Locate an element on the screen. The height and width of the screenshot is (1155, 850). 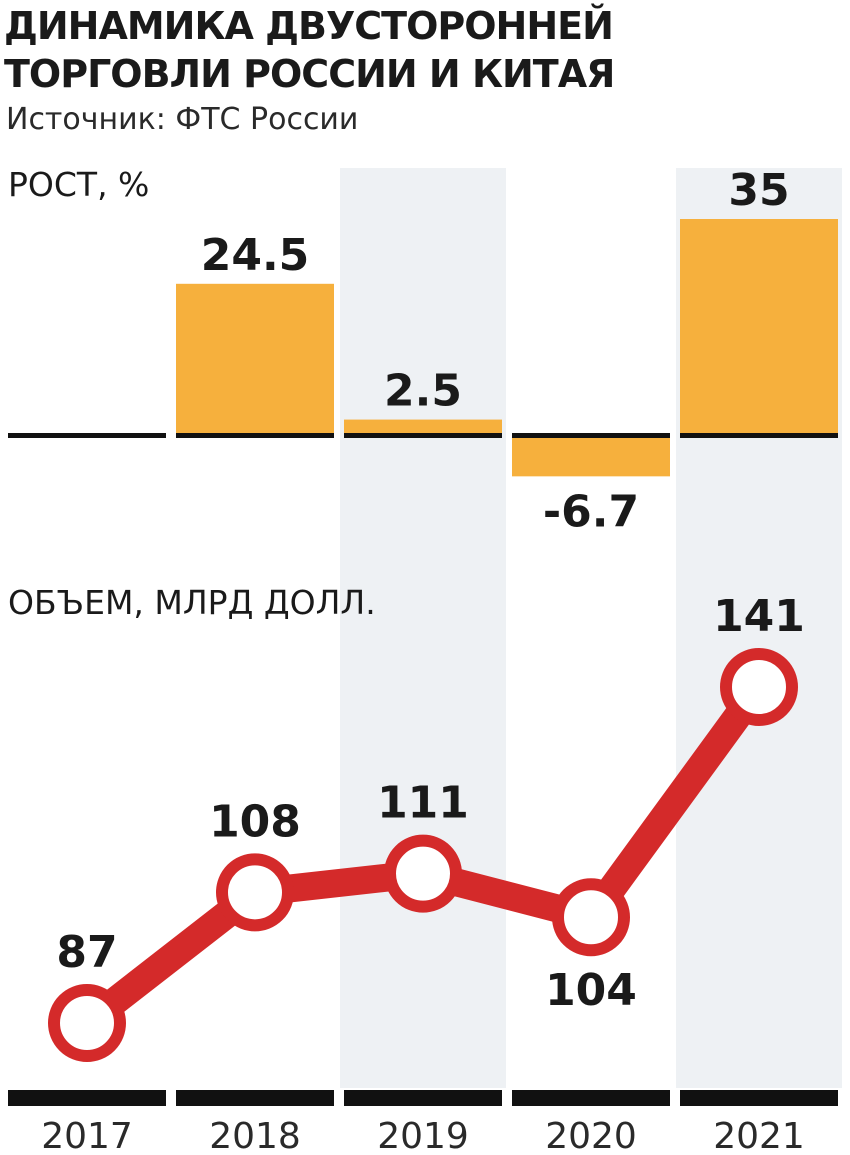
year-axis-bars is located at coordinates (423, 1098).